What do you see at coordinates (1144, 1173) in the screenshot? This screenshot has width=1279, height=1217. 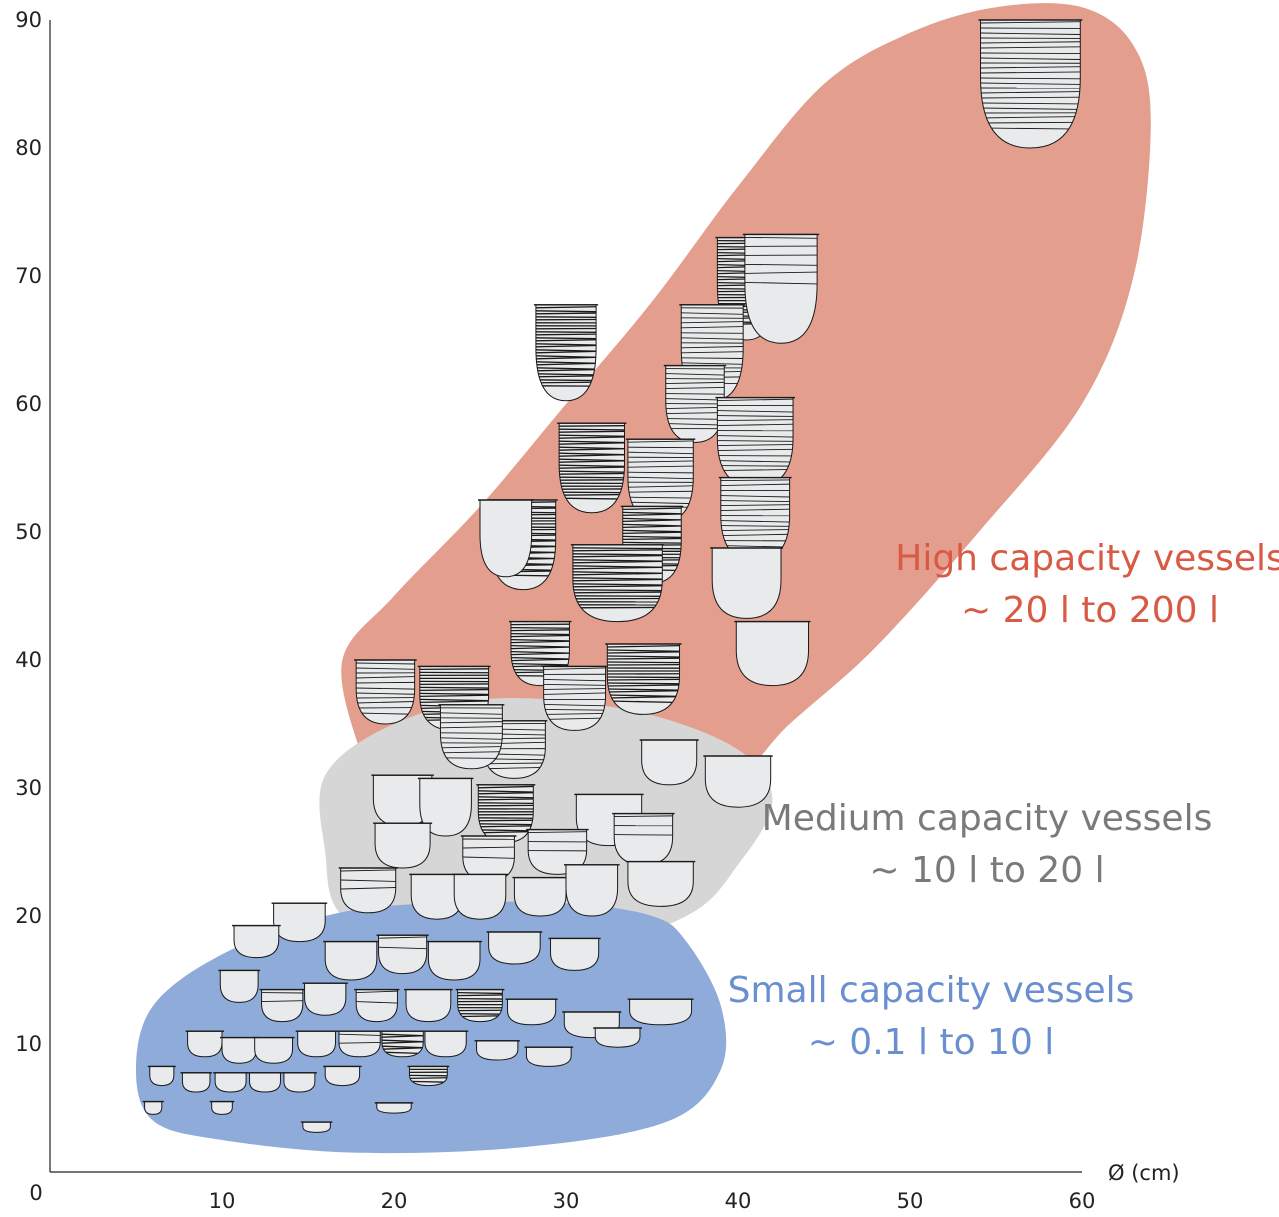 I see `x-axis-label: Ø (cm)` at bounding box center [1144, 1173].